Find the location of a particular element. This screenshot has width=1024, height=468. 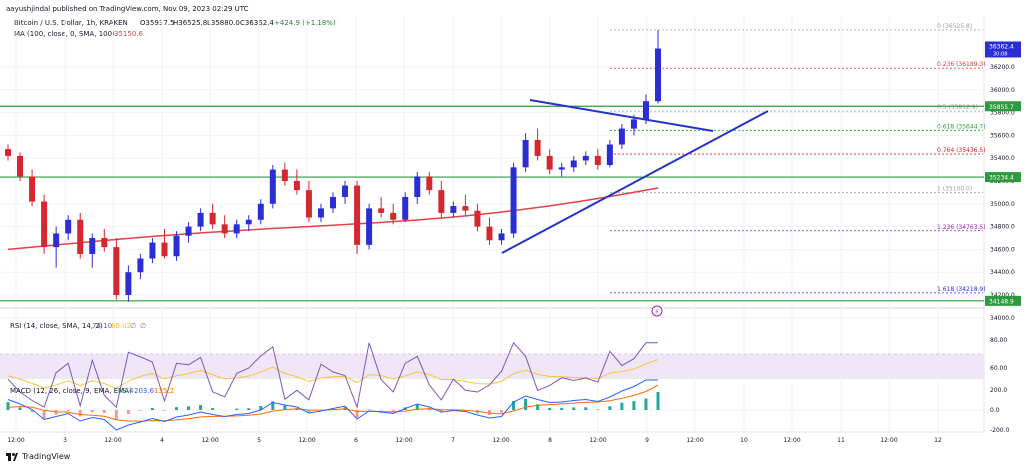

price-axis-tick: 36200.0 is located at coordinates (1002, 67).